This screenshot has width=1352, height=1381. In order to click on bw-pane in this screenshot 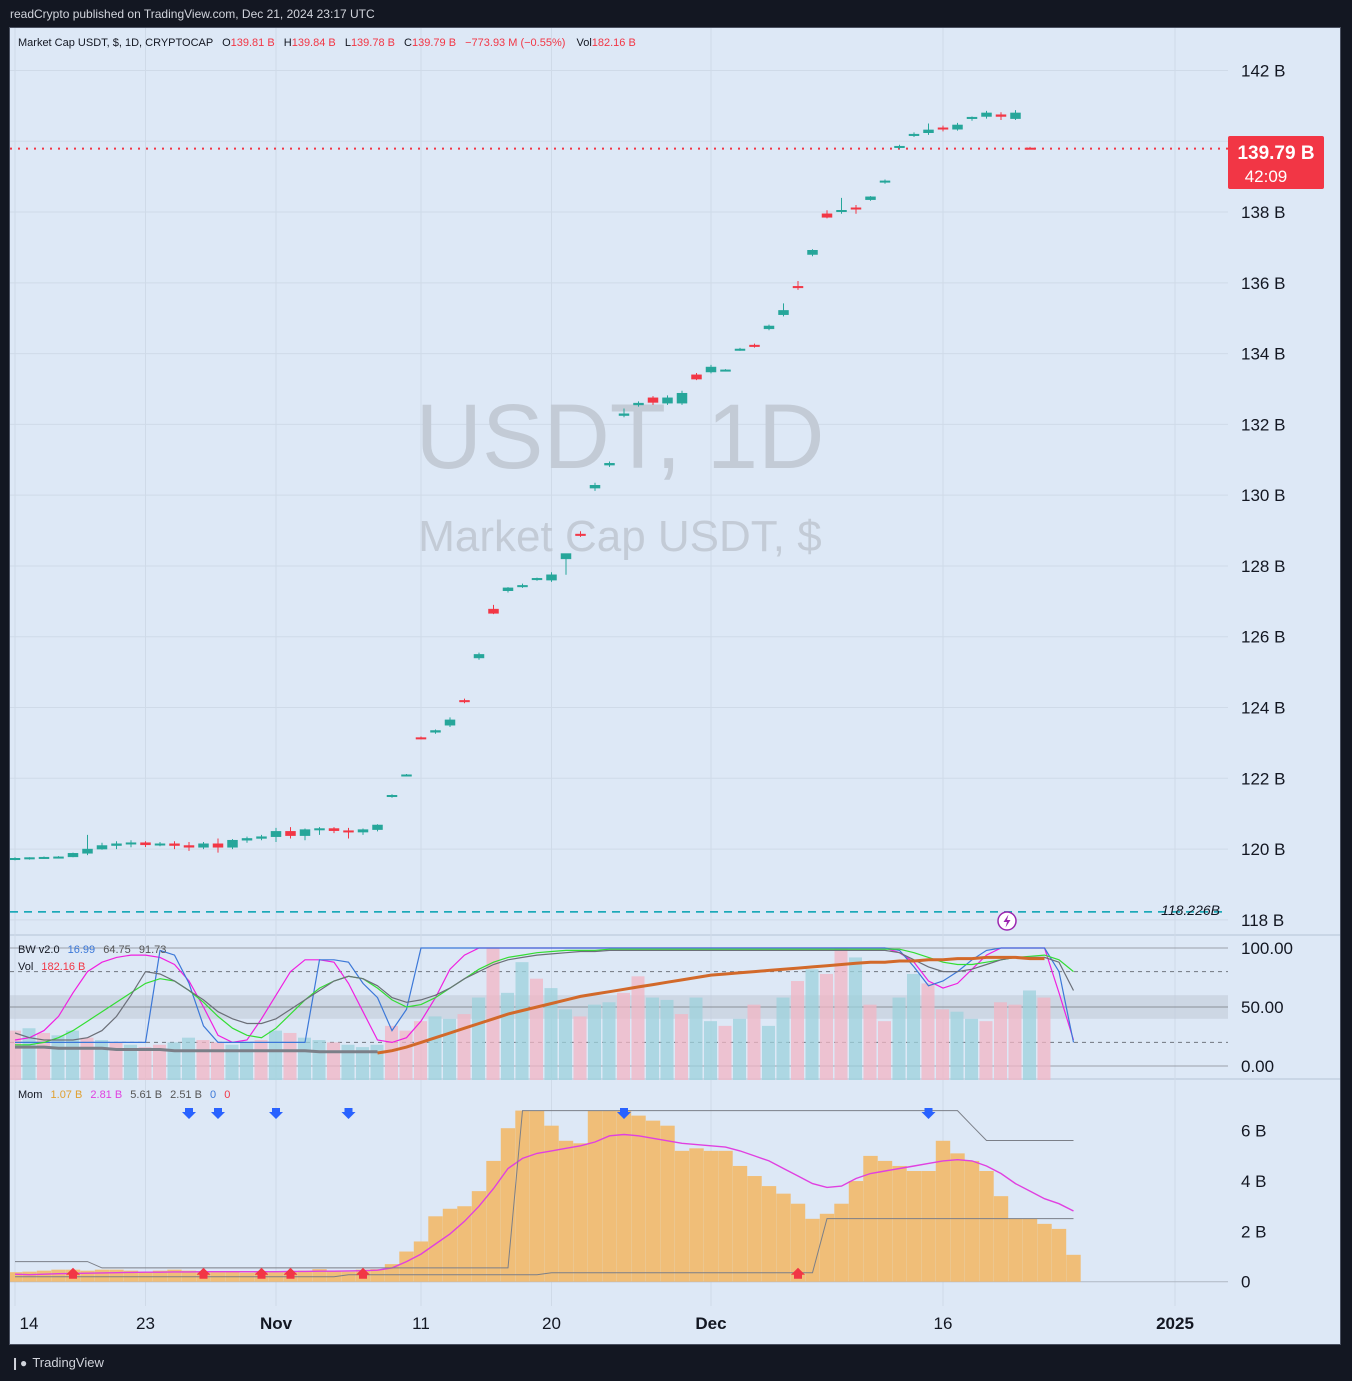, I will do `click(619, 1013)`.